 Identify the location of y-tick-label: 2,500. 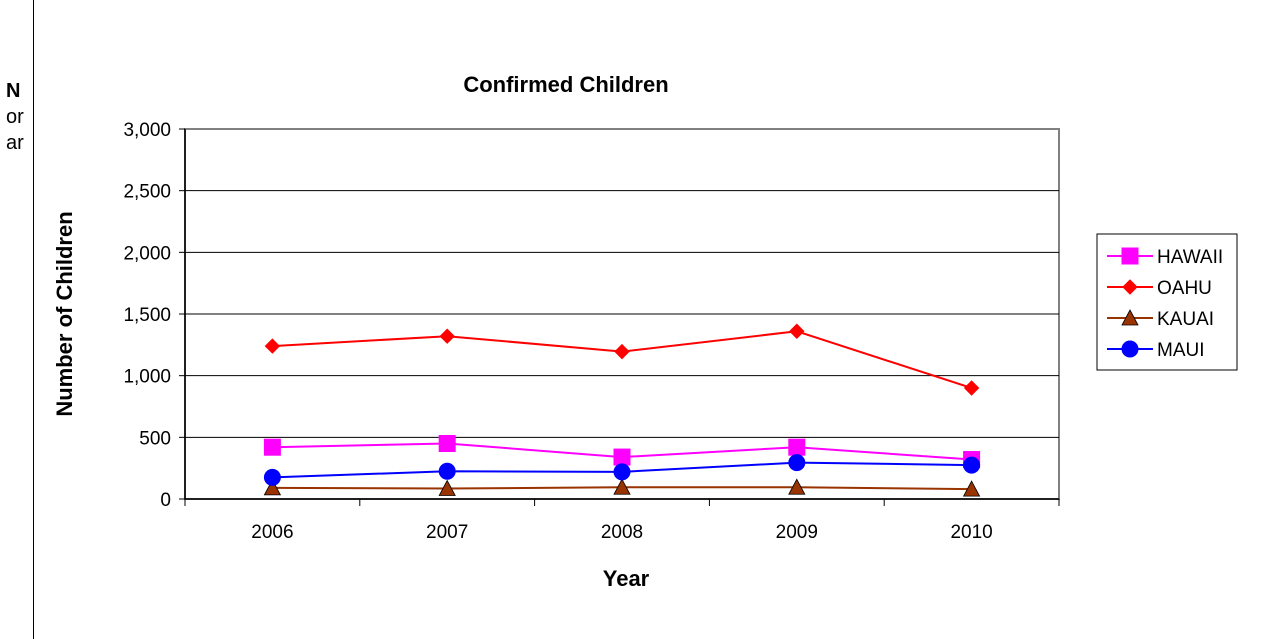
(147, 192).